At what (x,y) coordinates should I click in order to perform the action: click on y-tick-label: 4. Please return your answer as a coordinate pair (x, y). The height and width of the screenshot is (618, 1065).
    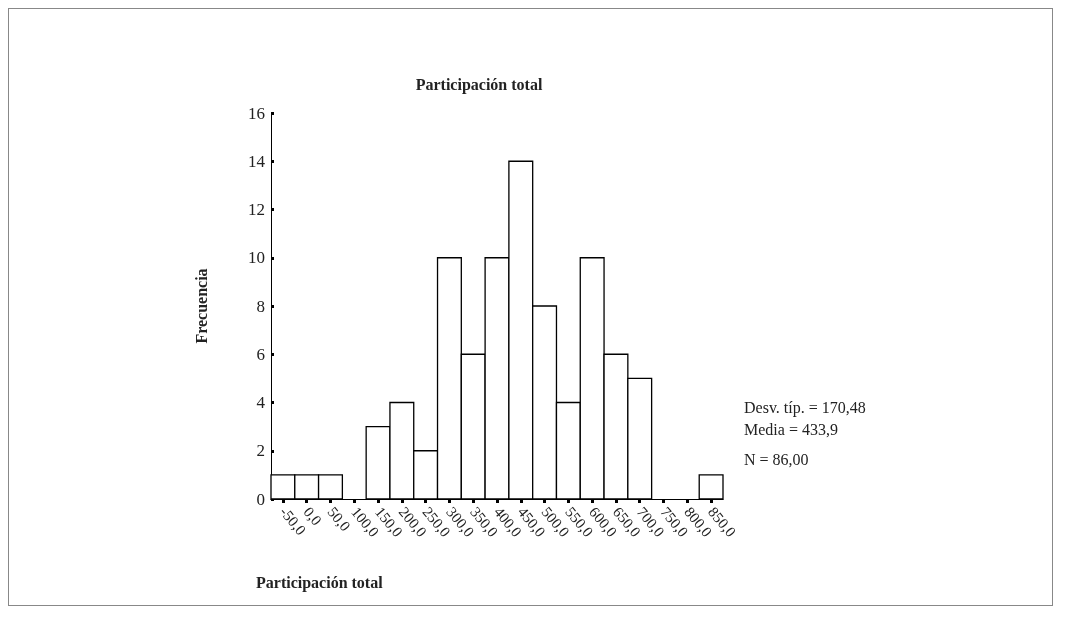
    Looking at the image, I should click on (261, 402).